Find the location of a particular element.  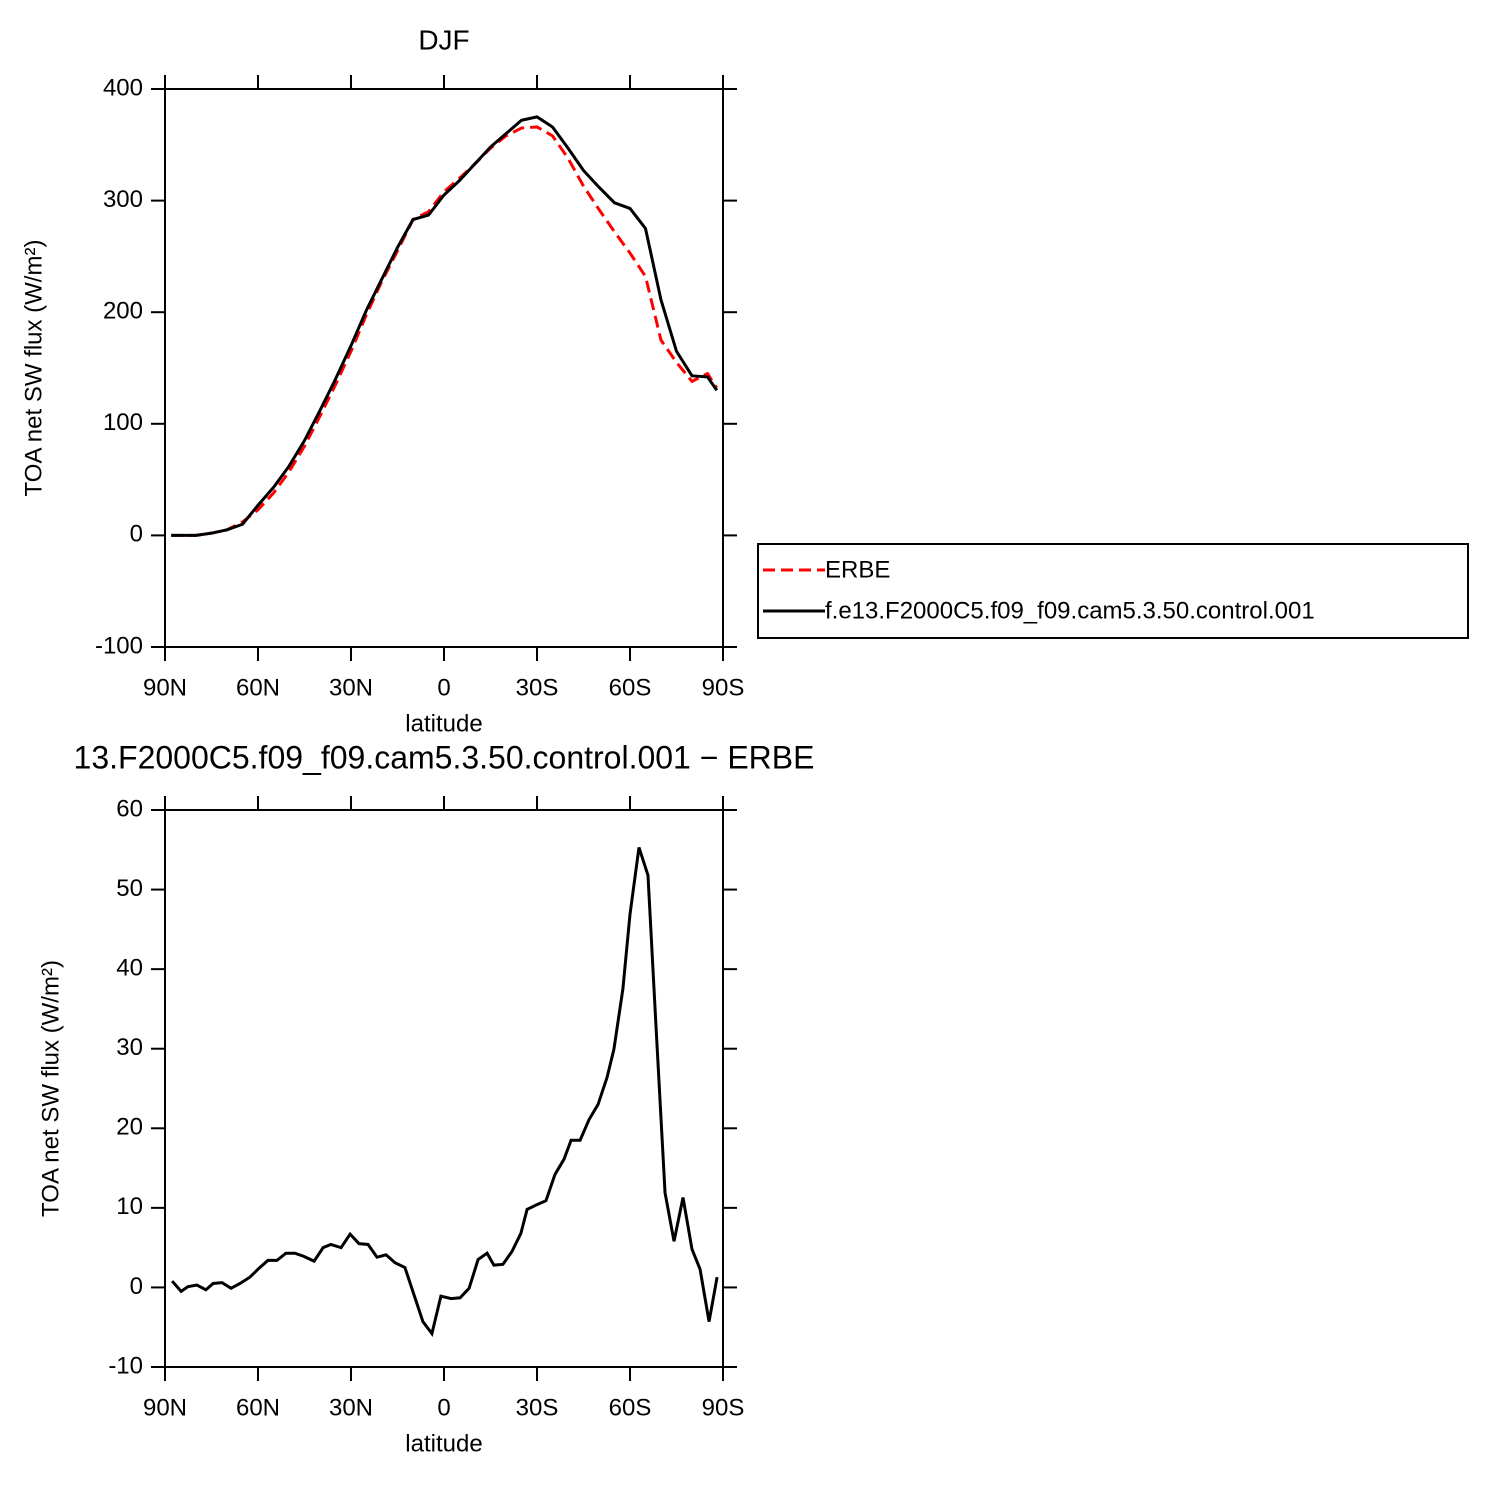

legend-box is located at coordinates (1113, 591).